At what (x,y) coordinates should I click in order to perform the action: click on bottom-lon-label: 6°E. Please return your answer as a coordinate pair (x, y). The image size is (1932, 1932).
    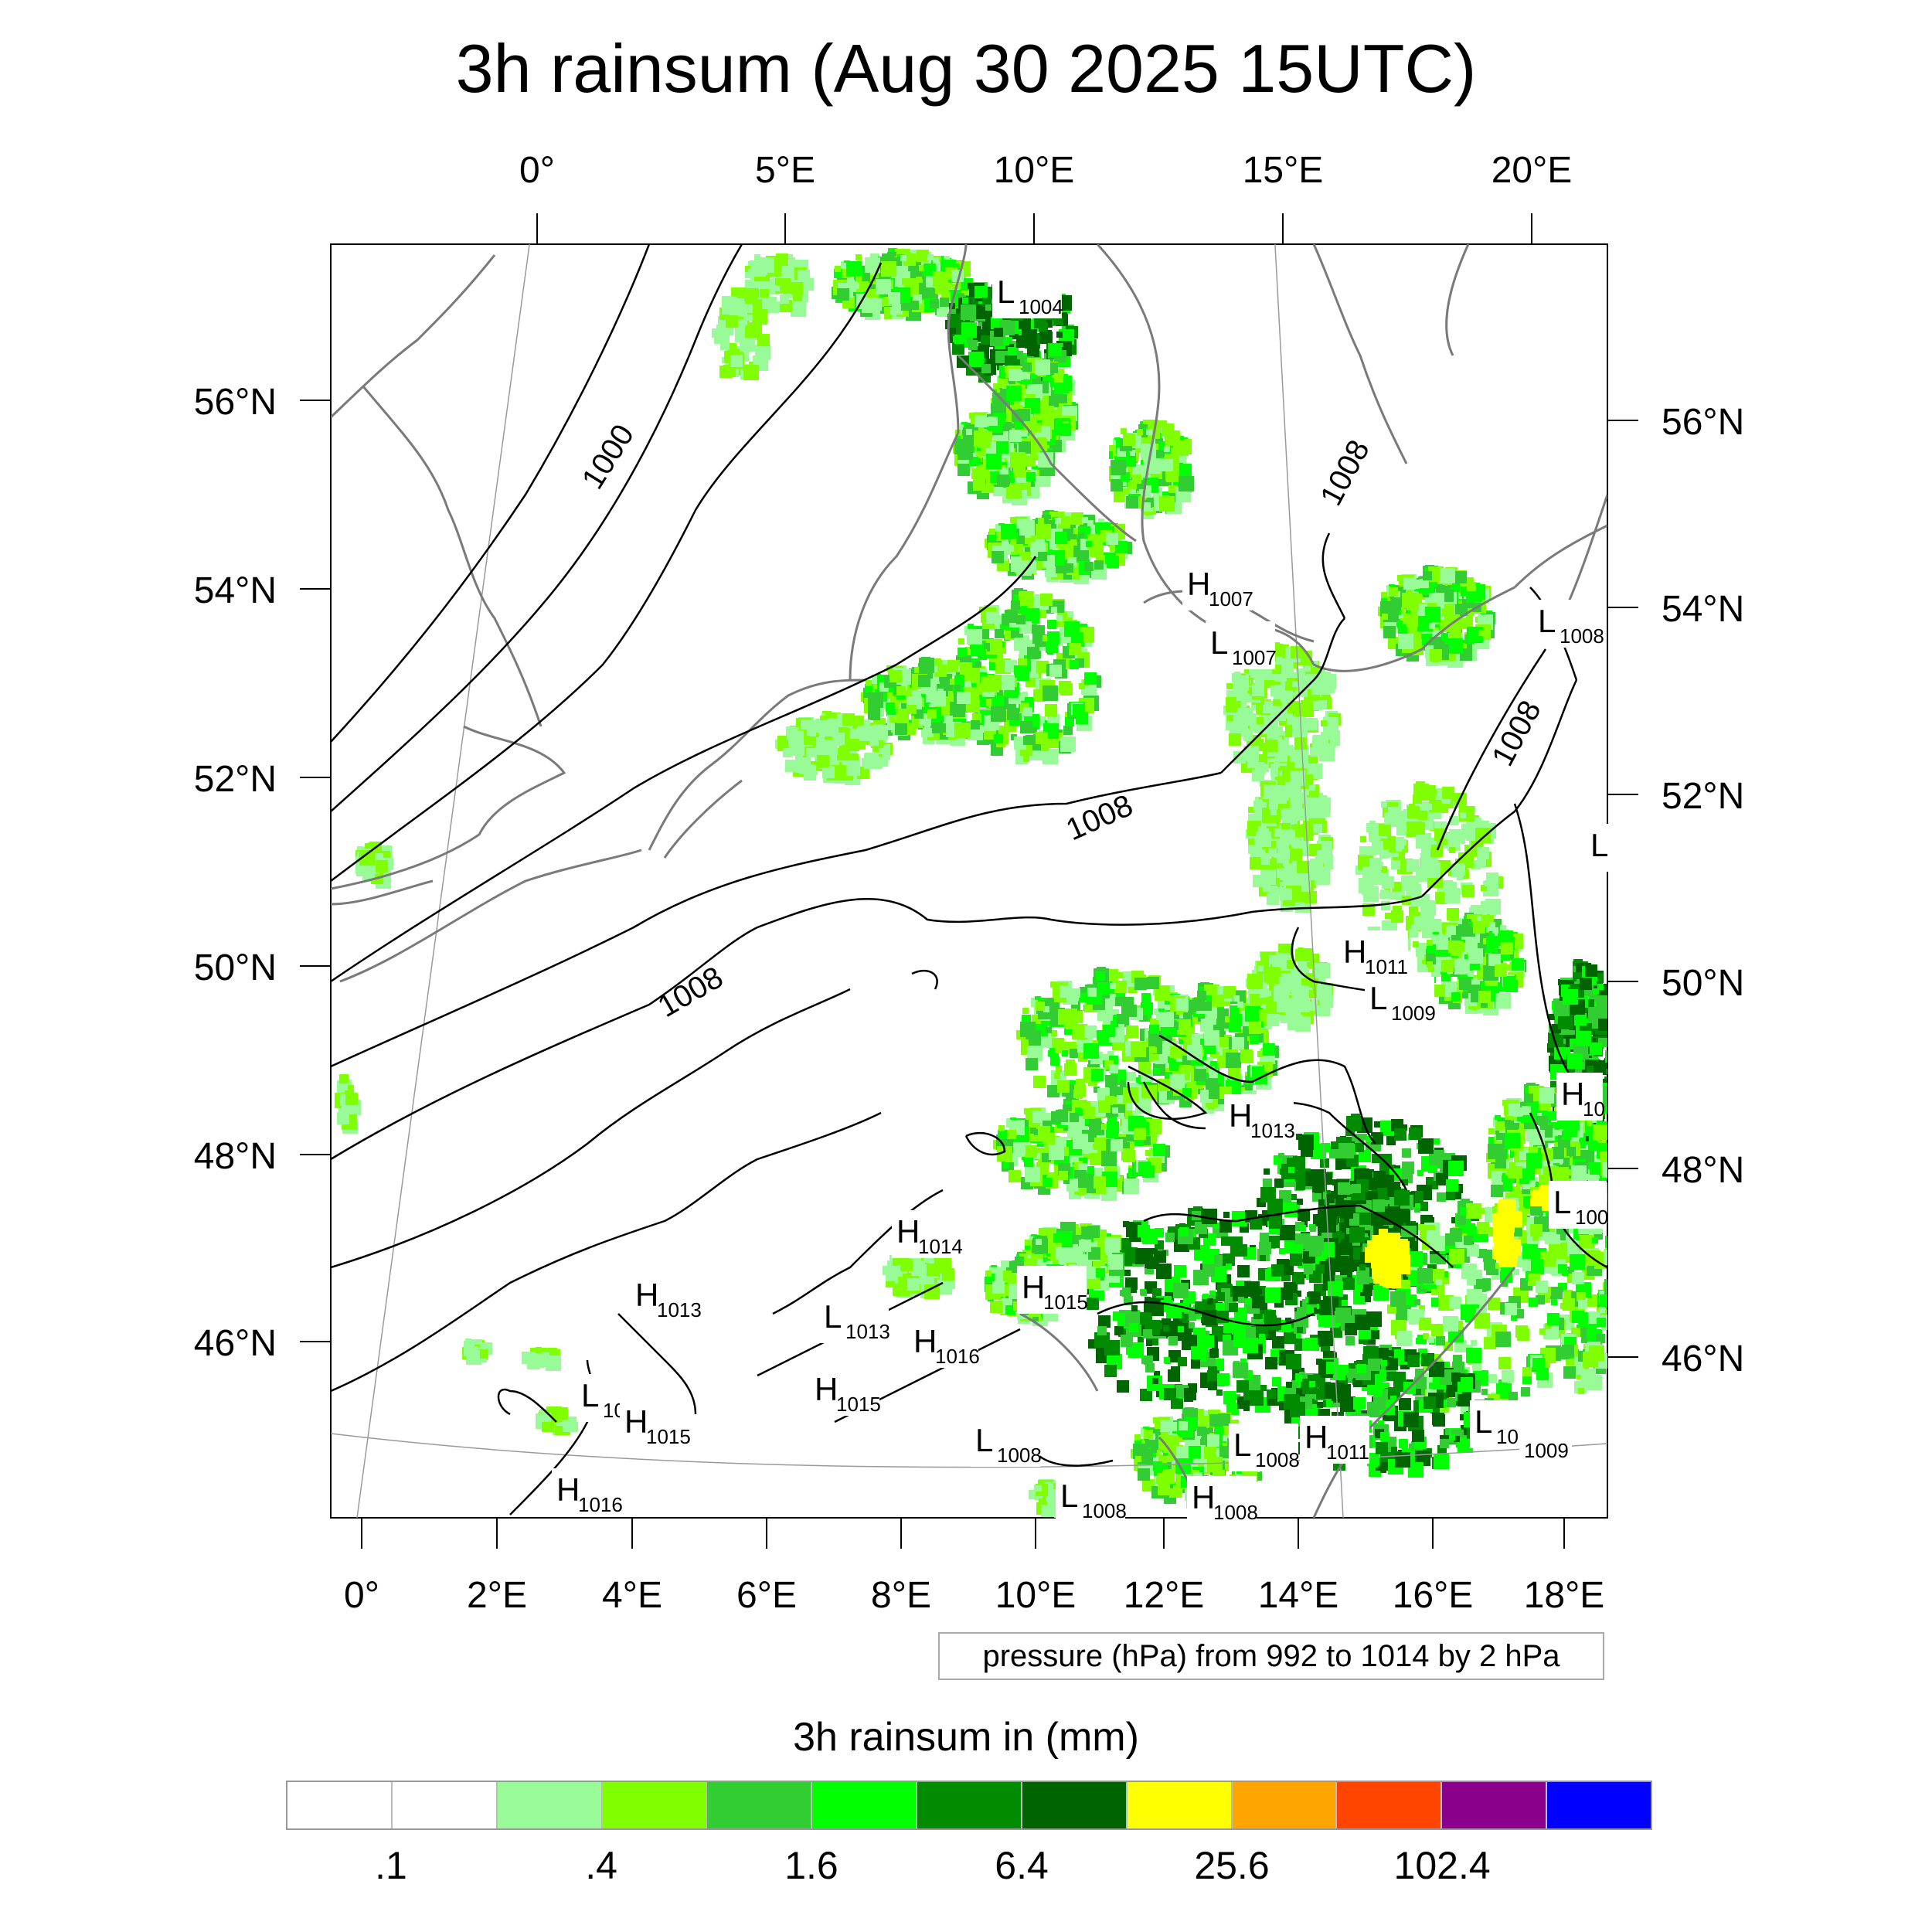
    Looking at the image, I should click on (766, 1596).